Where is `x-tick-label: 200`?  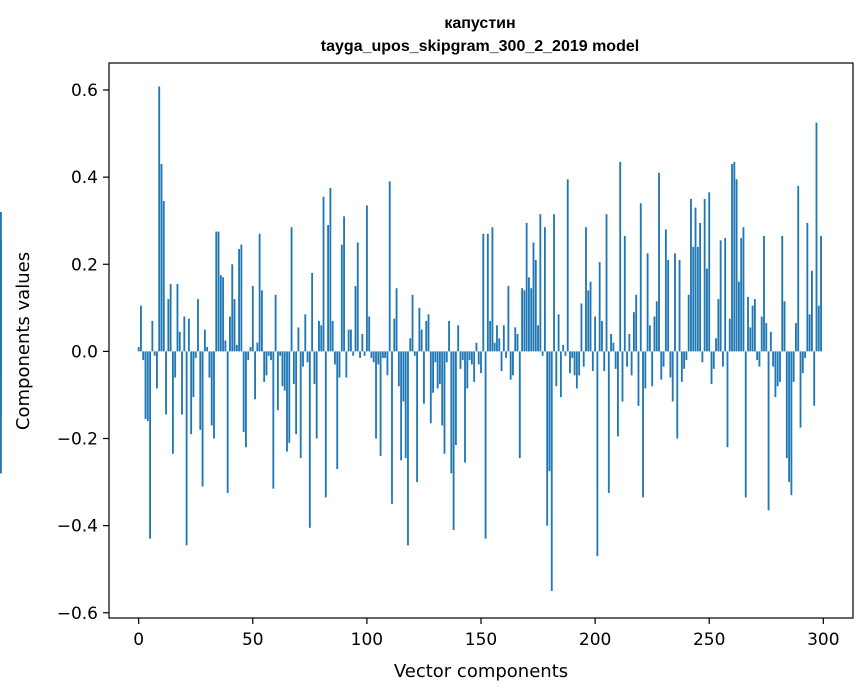 x-tick-label: 200 is located at coordinates (595, 640).